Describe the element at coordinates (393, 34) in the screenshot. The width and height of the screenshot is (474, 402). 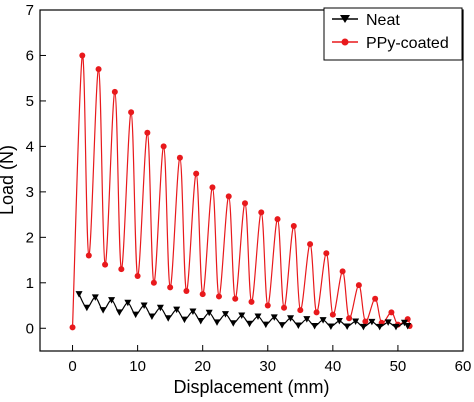
I see `legend: Neat PPy-coated` at that location.